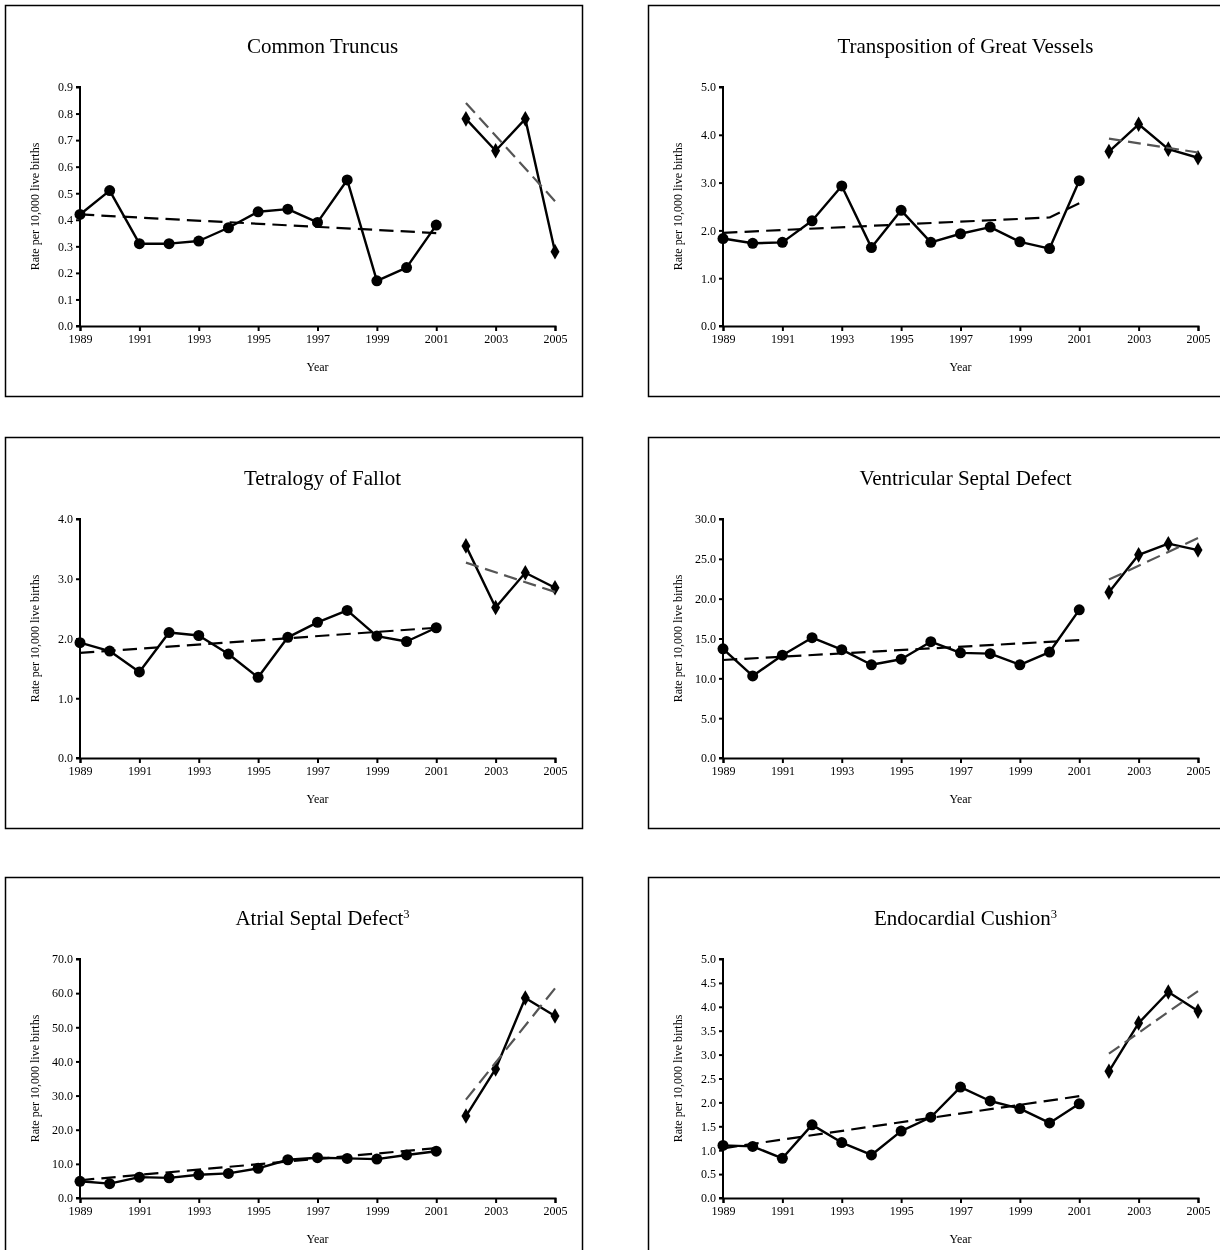 The image size is (1220, 1250). I want to click on y-tick-label: 0.3, so click(65, 246).